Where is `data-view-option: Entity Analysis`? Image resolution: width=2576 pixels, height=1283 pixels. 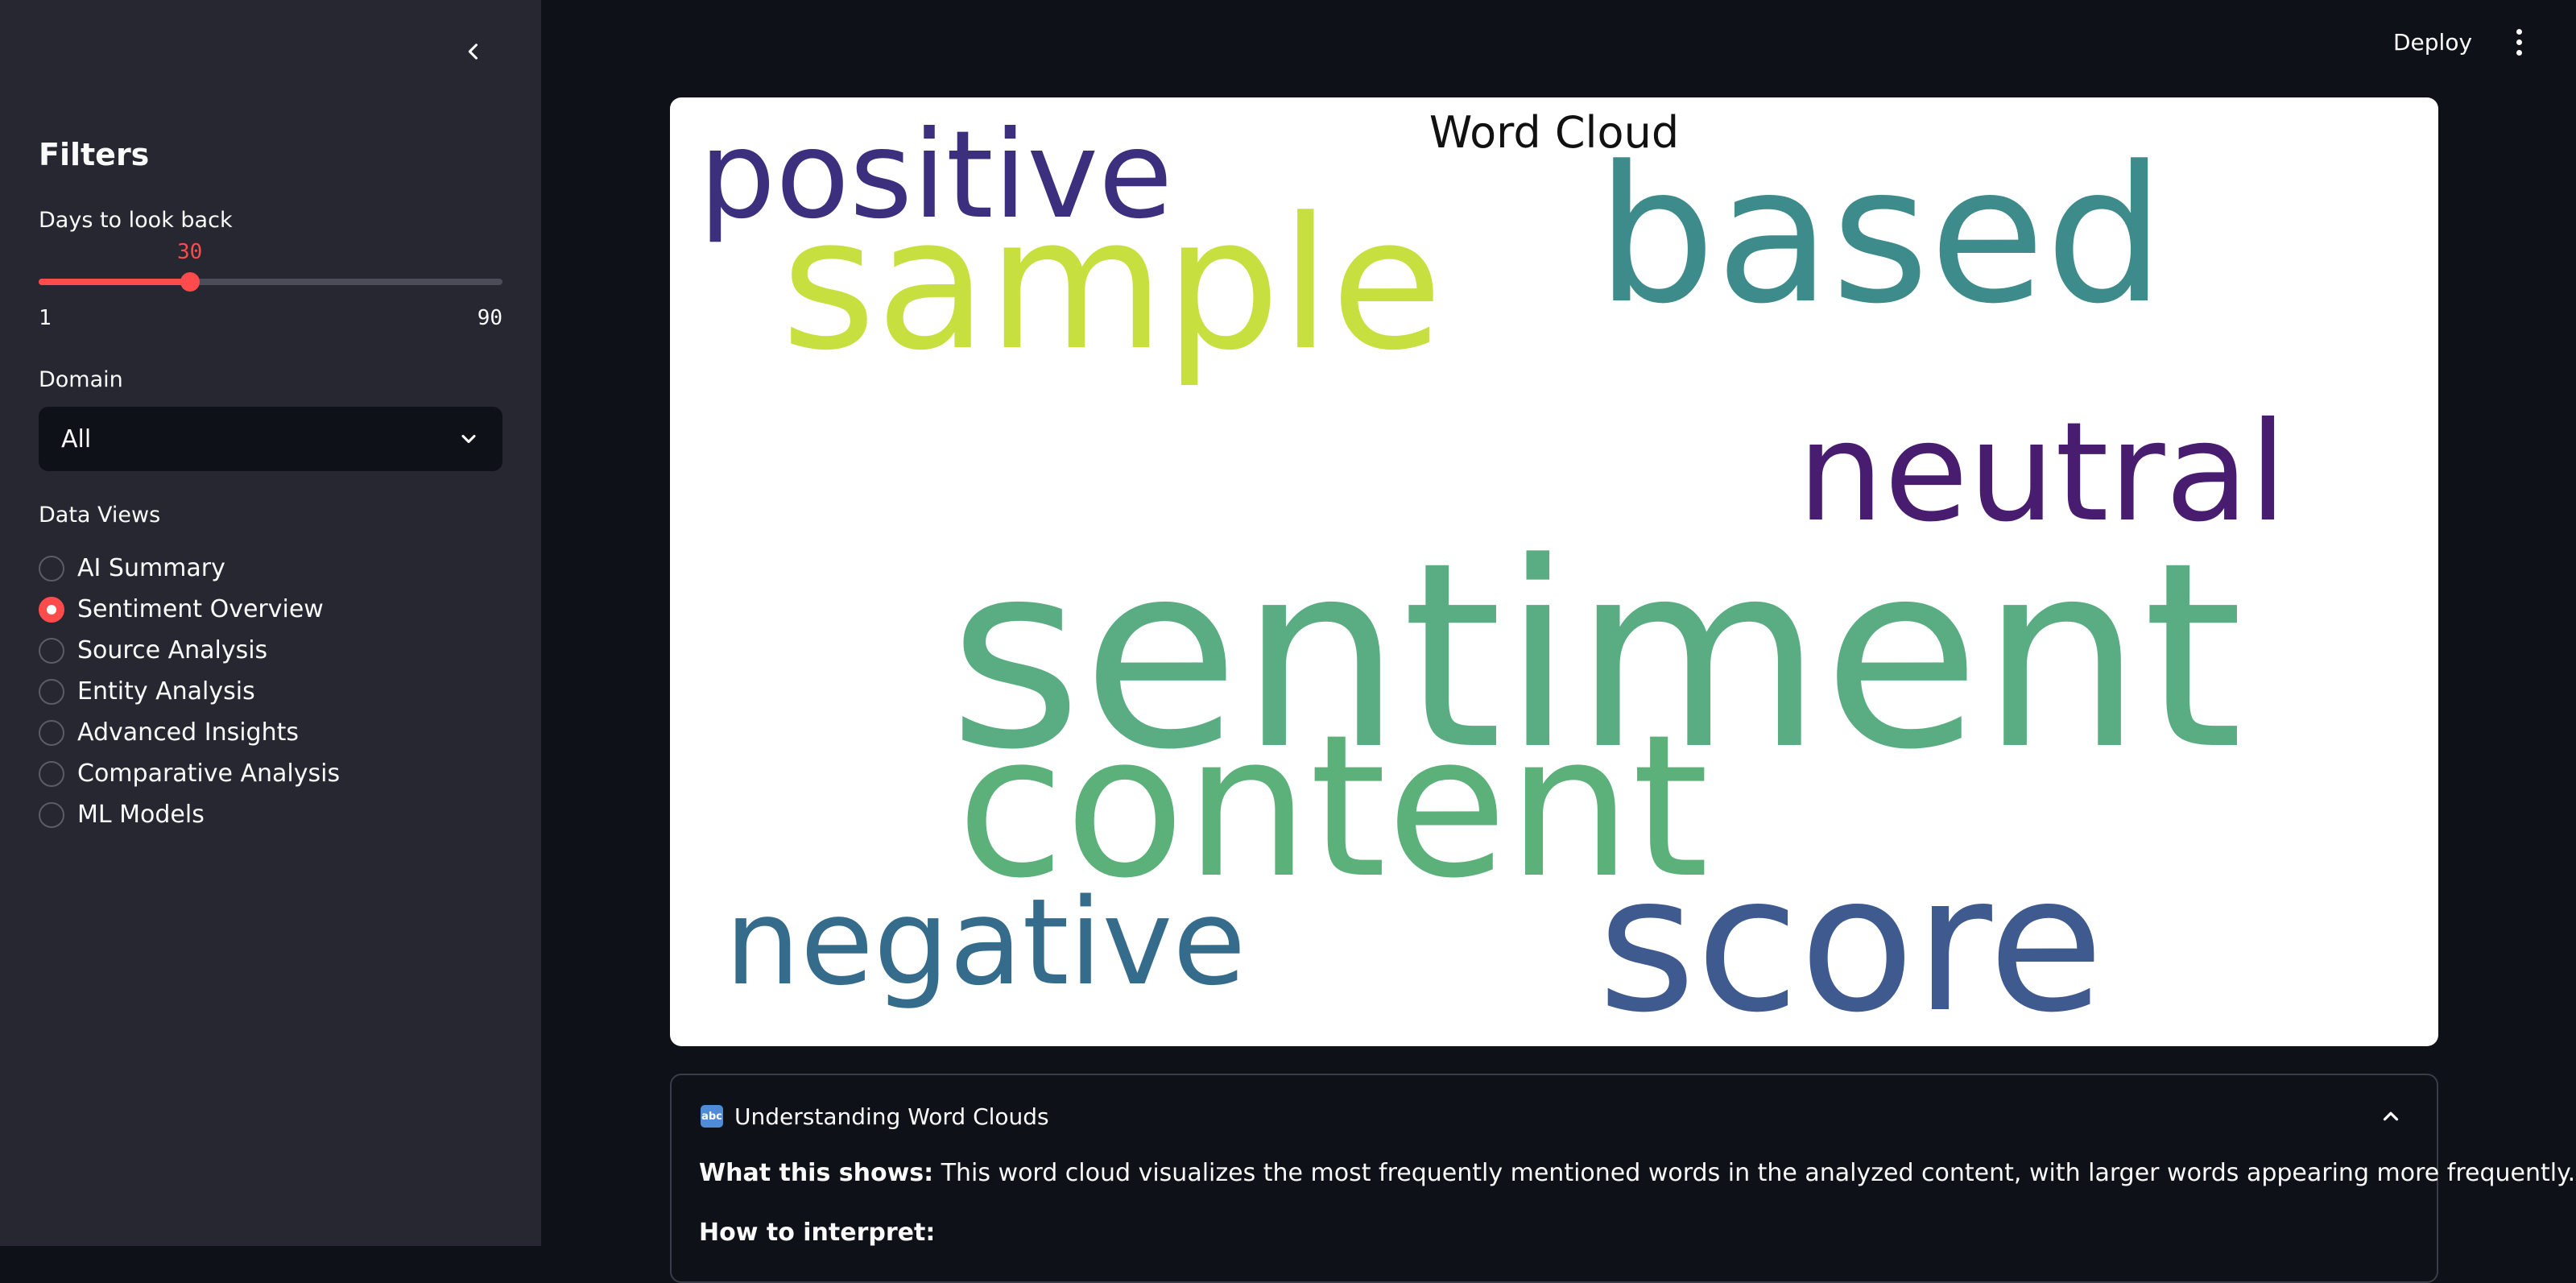
data-view-option: Entity Analysis is located at coordinates (189, 691).